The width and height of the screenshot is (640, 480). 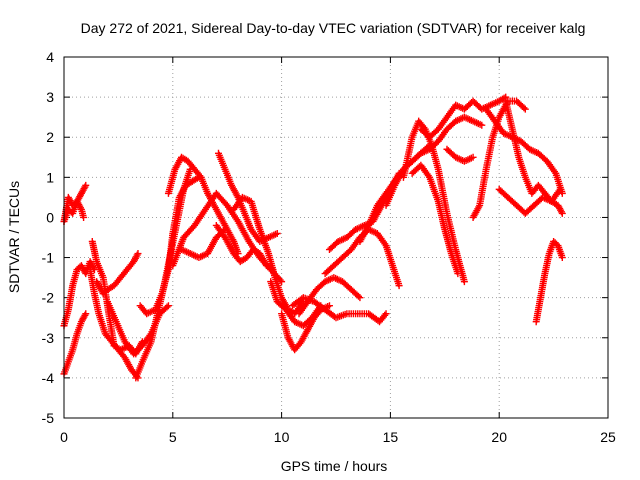 What do you see at coordinates (391, 437) in the screenshot?
I see `x-tick-label: 15` at bounding box center [391, 437].